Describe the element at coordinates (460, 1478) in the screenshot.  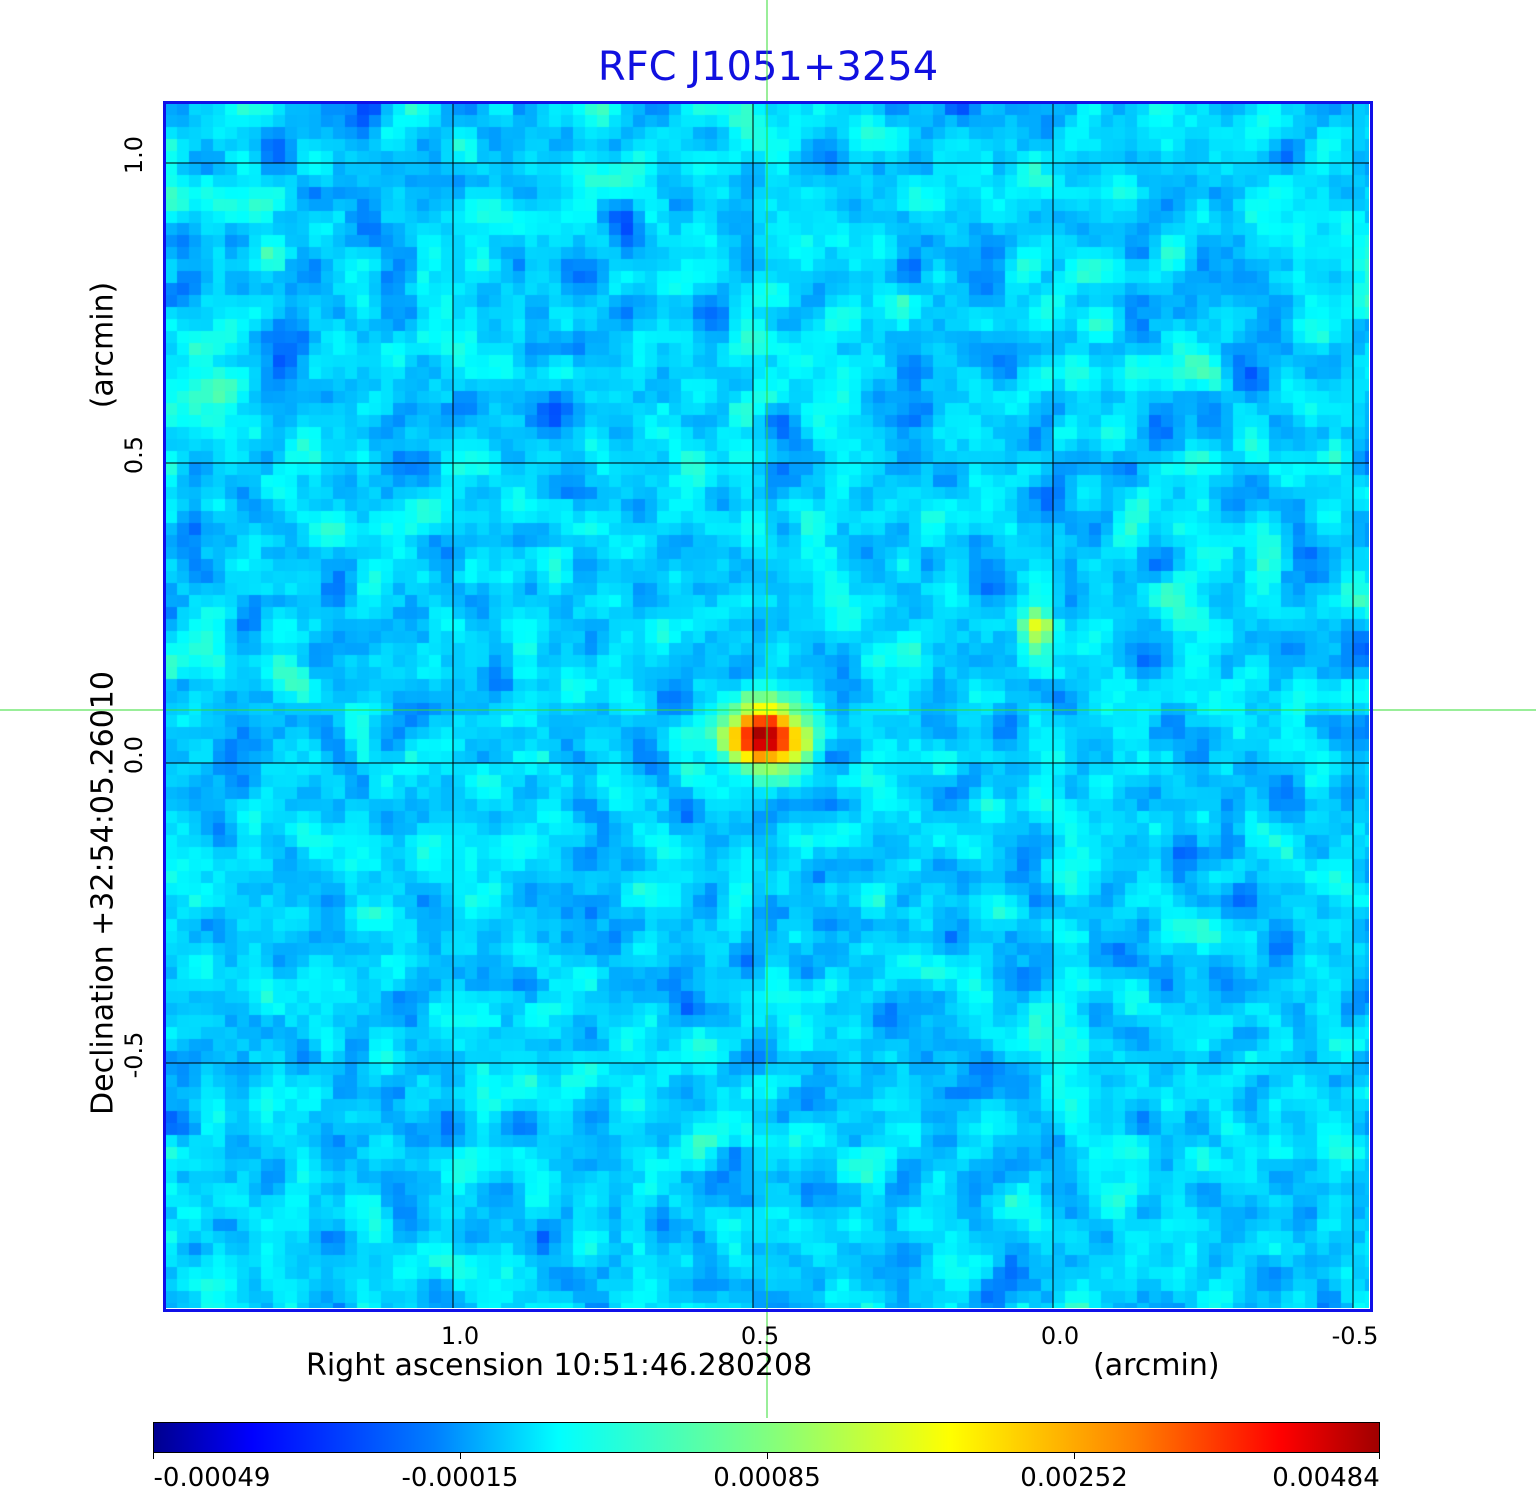
I see `colorbar-tick-label: -0.00015` at that location.